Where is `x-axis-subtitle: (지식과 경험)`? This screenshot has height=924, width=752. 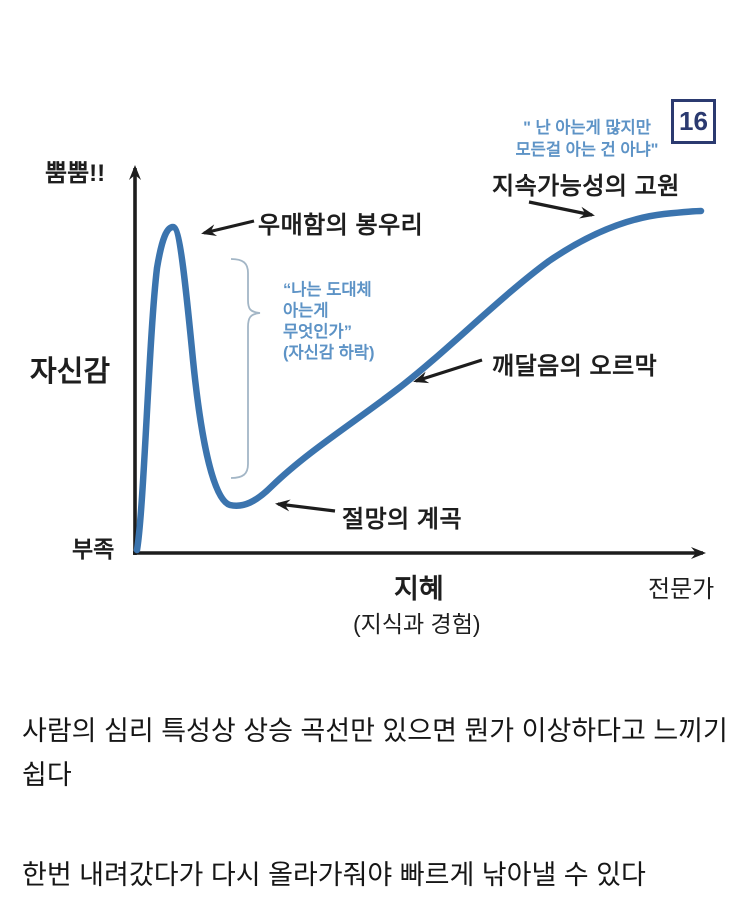
x-axis-subtitle: (지식과 경험) is located at coordinates (417, 624).